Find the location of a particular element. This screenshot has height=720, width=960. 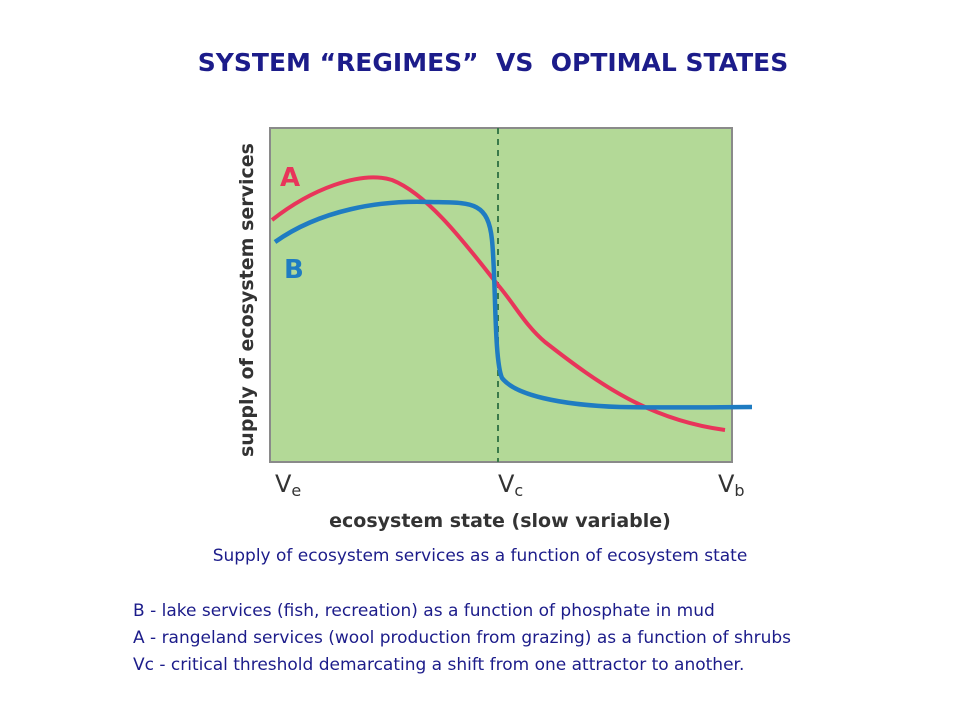

y-axis-label: supply of ecosystem services is located at coordinates (247, 300).